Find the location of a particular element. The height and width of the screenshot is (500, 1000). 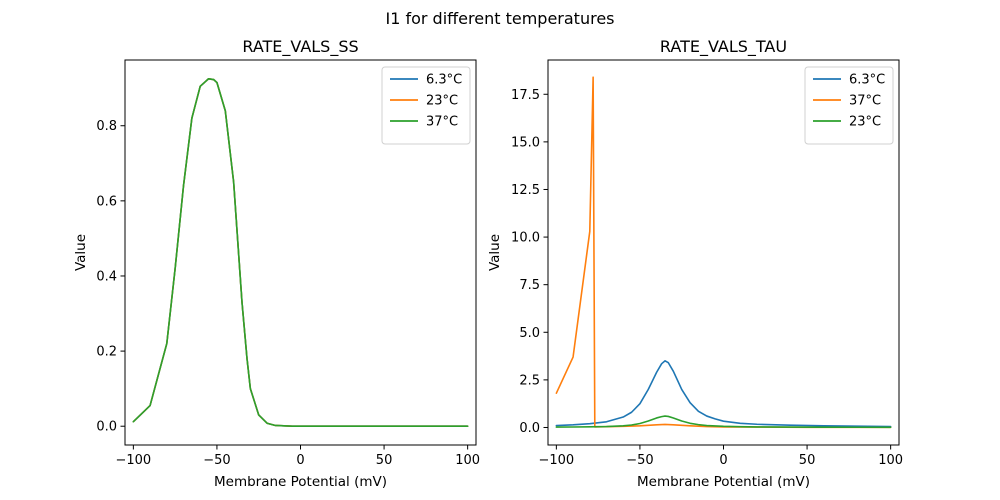

y-tick-label: 2.5 is located at coordinates (529, 380).